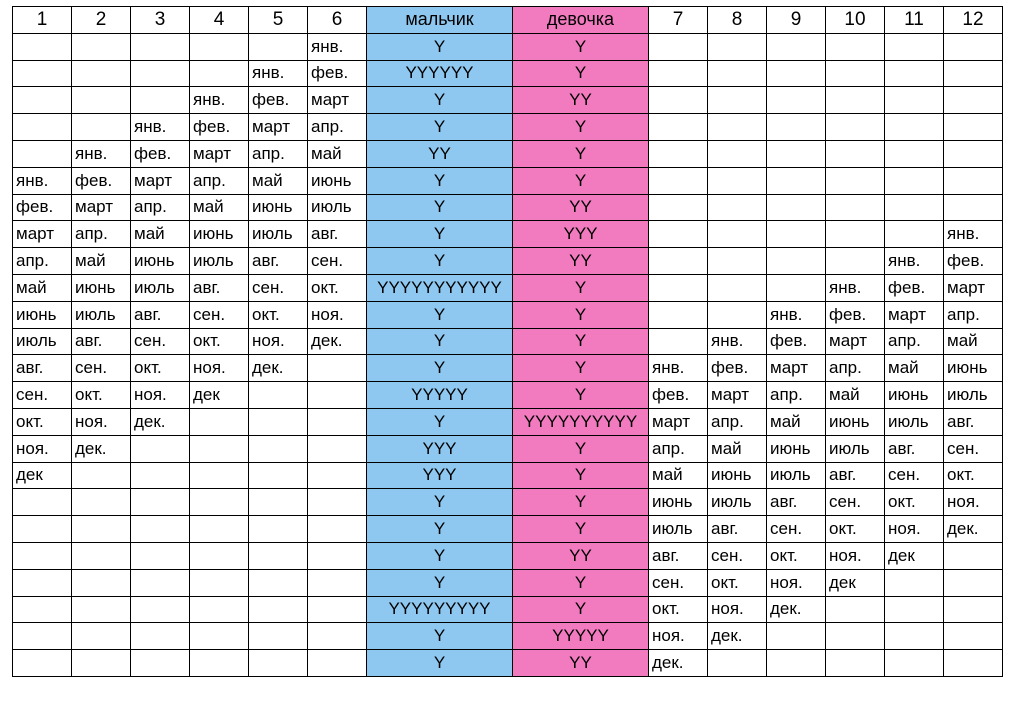  What do you see at coordinates (507, 180) in the screenshot?
I see `table-row: янв. фев. март апр. май июнь Y Y` at bounding box center [507, 180].